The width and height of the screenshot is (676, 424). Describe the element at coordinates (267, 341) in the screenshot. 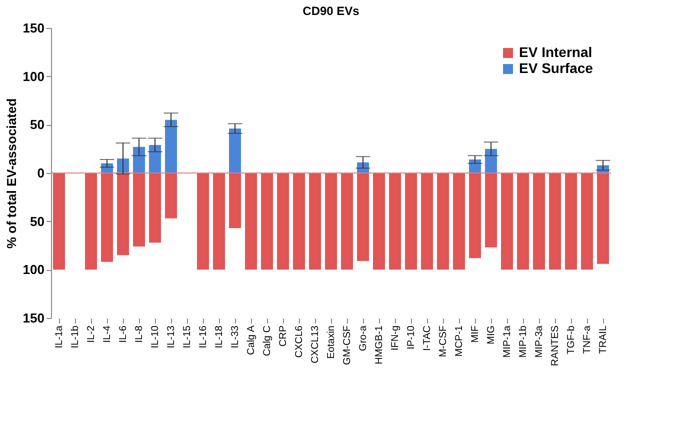

I see `x-tick-label: Calg C` at that location.